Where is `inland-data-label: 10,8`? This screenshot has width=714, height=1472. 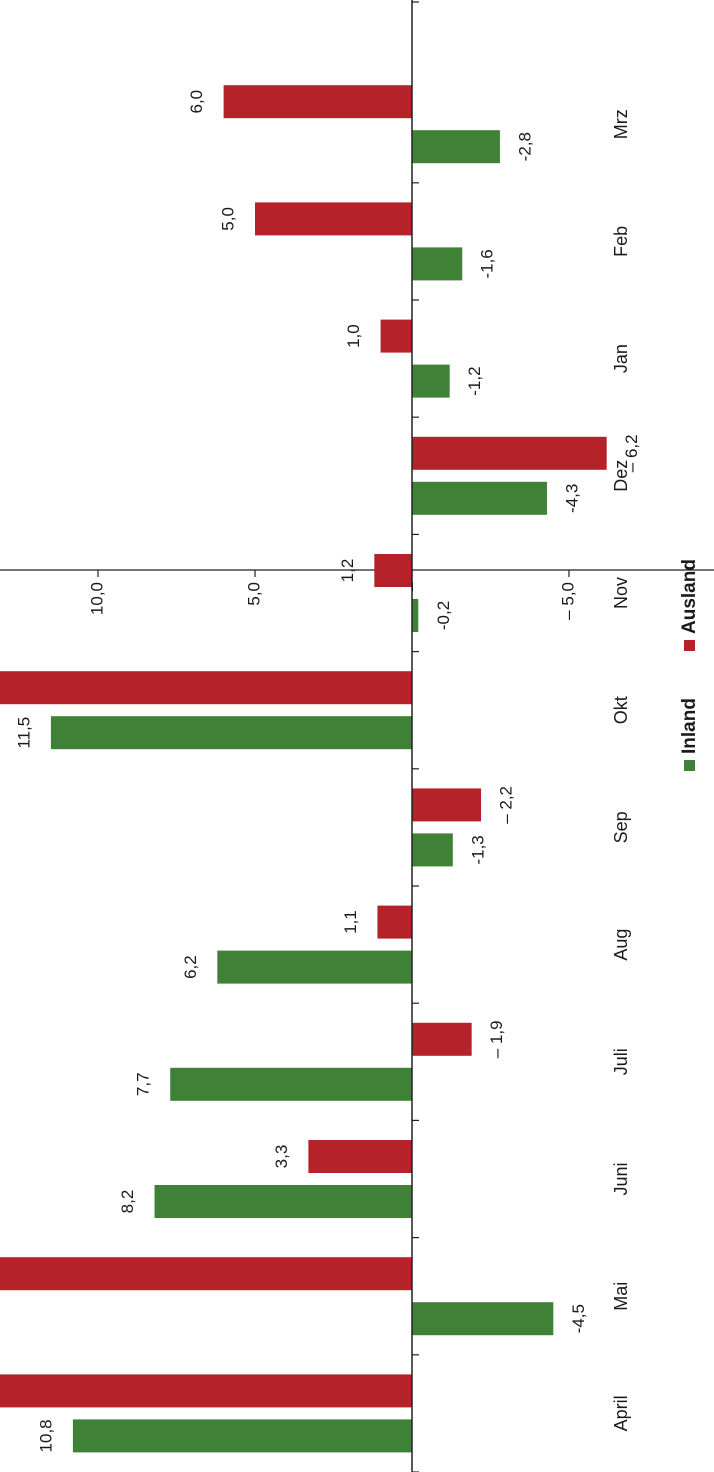 inland-data-label: 10,8 is located at coordinates (45, 1435).